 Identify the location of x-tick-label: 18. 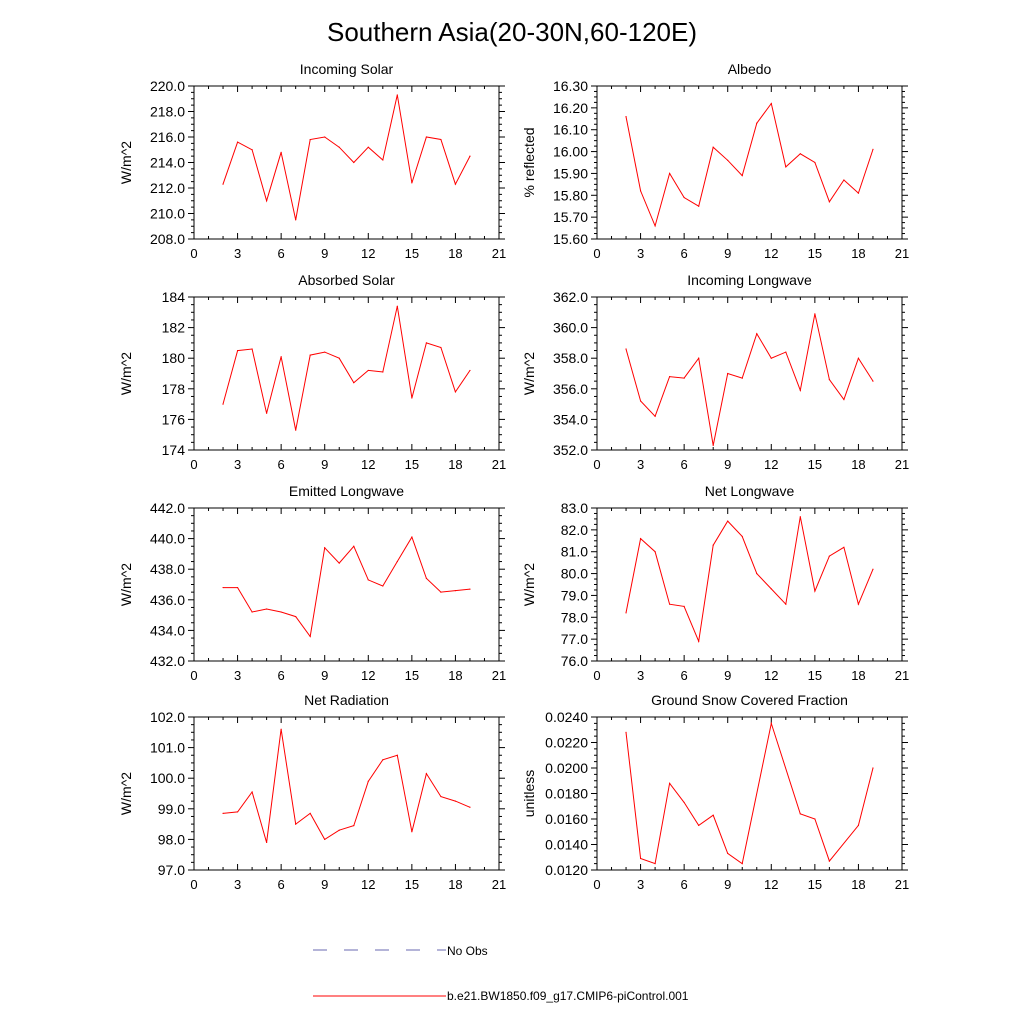
(455, 675).